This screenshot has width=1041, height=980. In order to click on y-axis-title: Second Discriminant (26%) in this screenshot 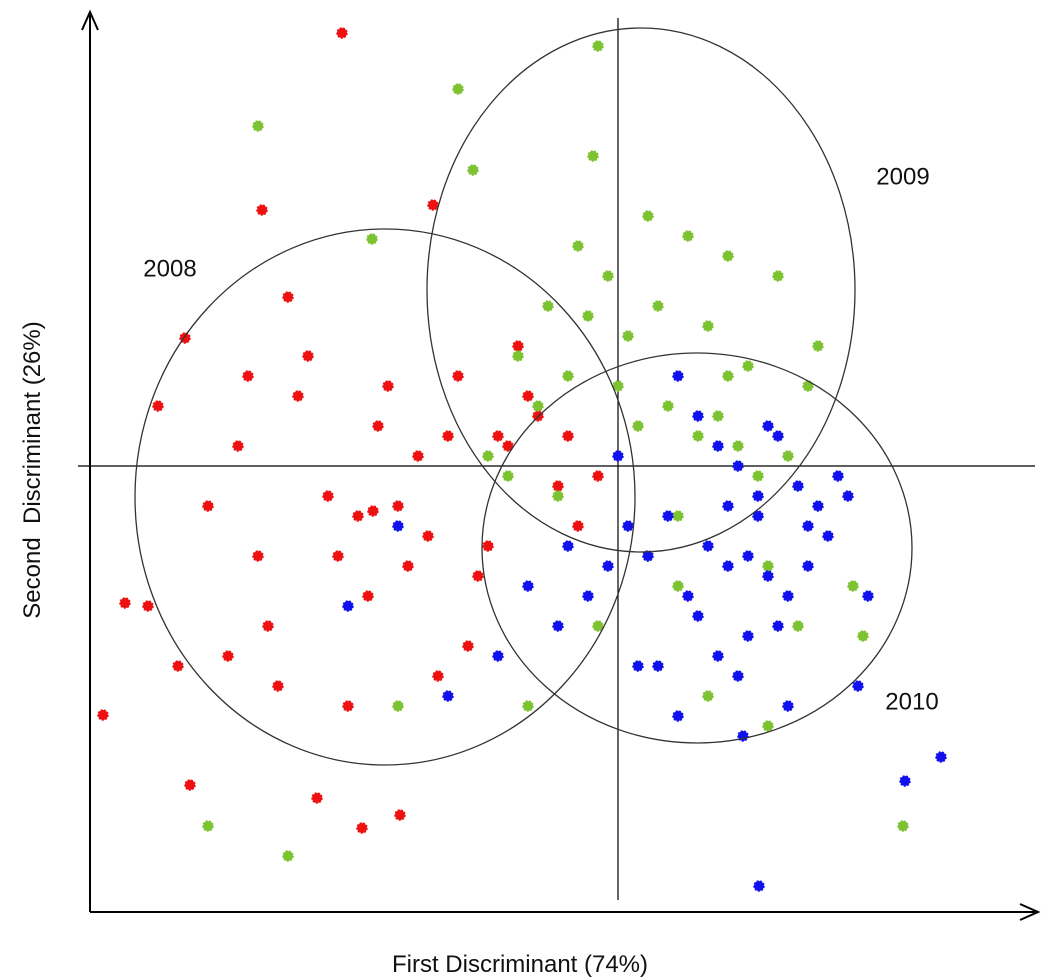, I will do `click(32, 469)`.